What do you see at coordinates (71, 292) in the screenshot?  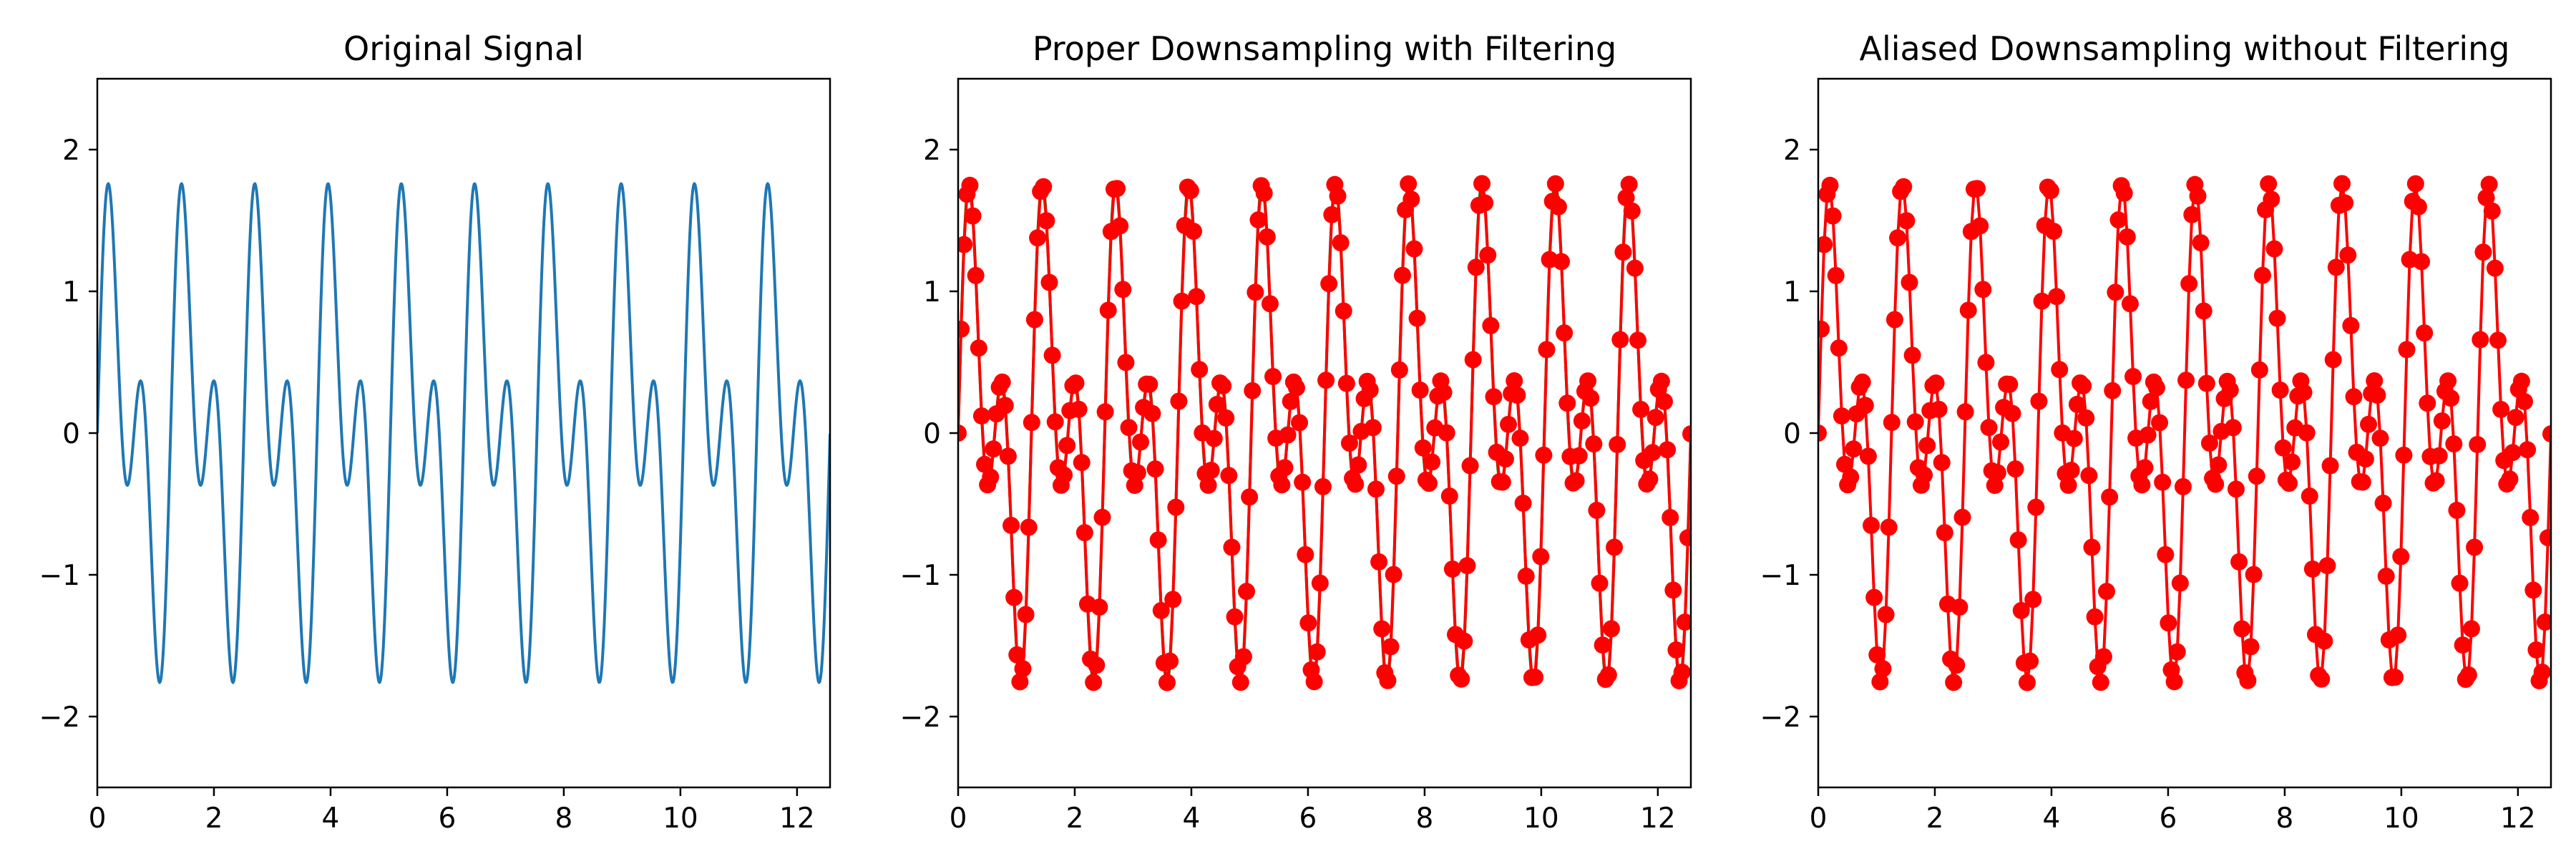 I see `y-tick-label: 1` at bounding box center [71, 292].